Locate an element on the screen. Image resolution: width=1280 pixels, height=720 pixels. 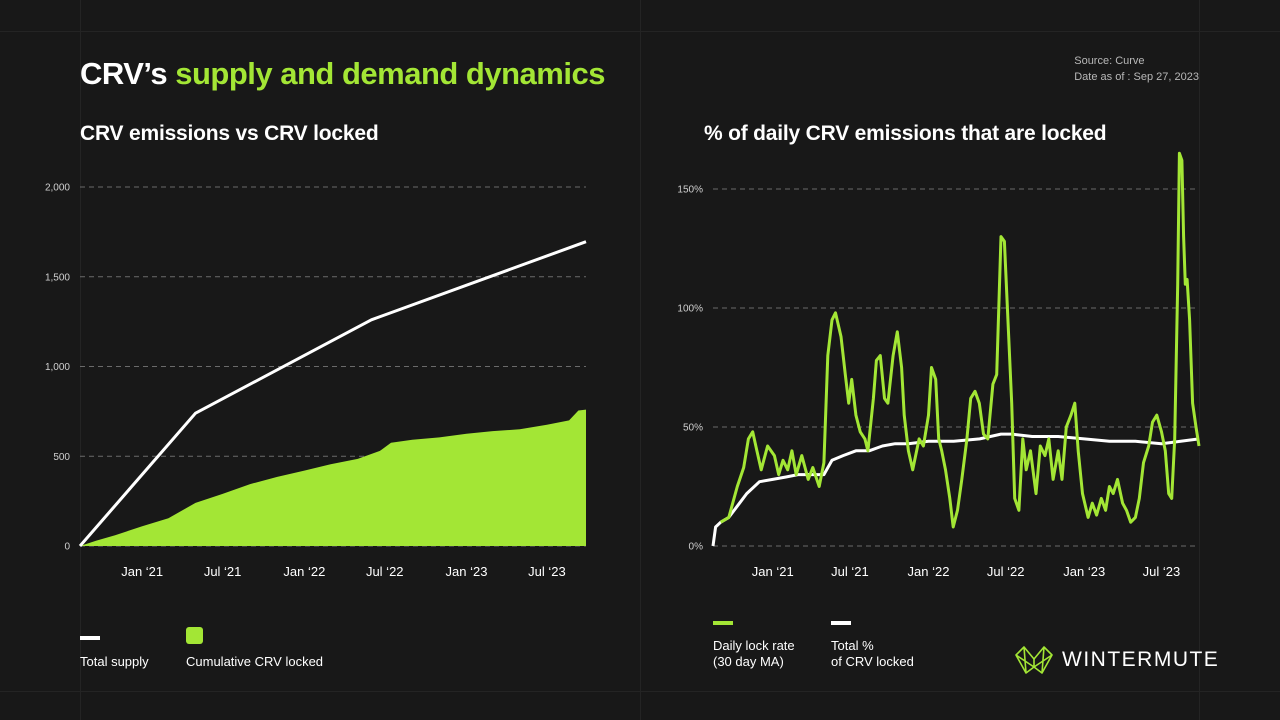
page-title-accent: supply and demand dynamics is located at coordinates (390, 73).